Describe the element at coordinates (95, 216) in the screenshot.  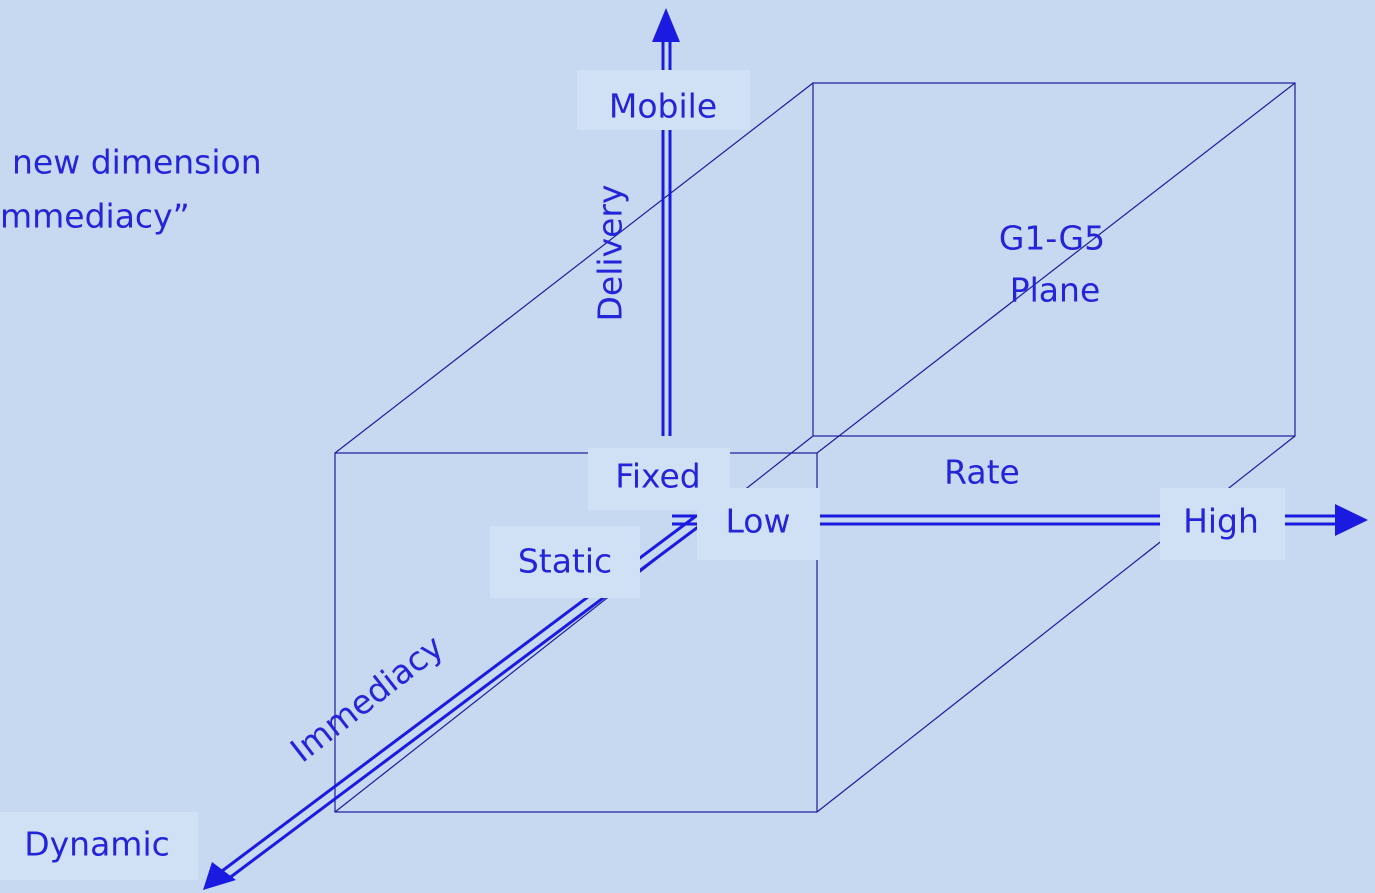
I see `intro-line: mmediacy”` at that location.